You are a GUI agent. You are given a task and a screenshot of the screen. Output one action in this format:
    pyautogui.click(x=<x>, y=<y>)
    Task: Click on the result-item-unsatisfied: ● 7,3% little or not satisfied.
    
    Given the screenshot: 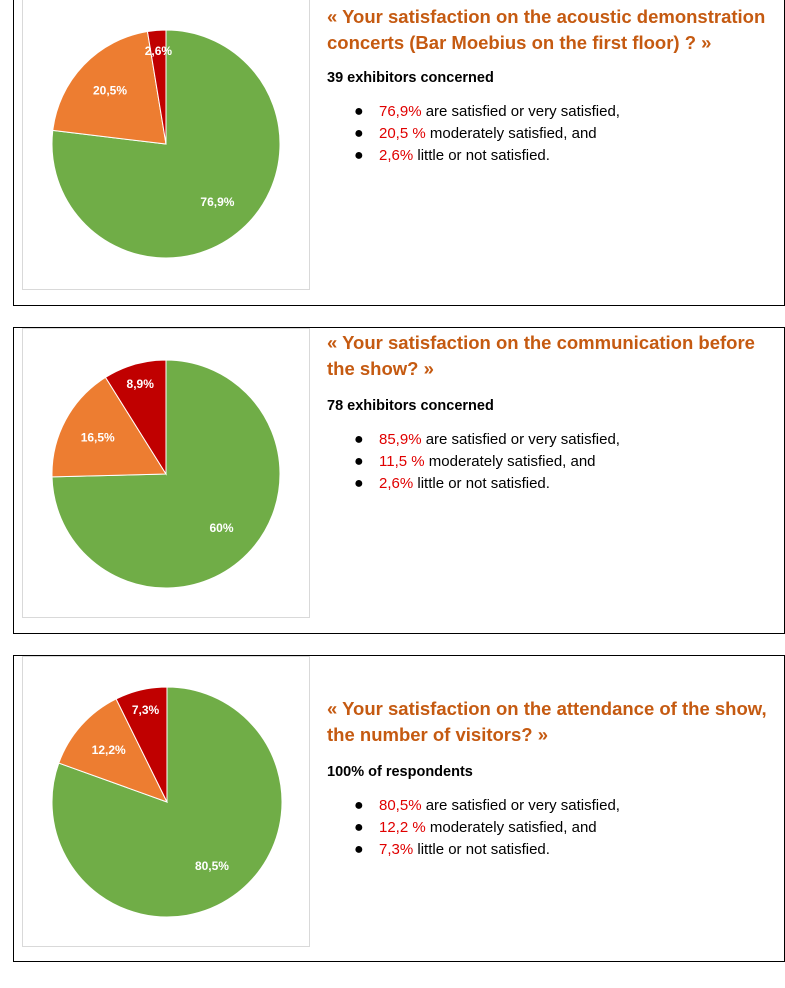 What is the action you would take?
    pyautogui.click(x=550, y=850)
    